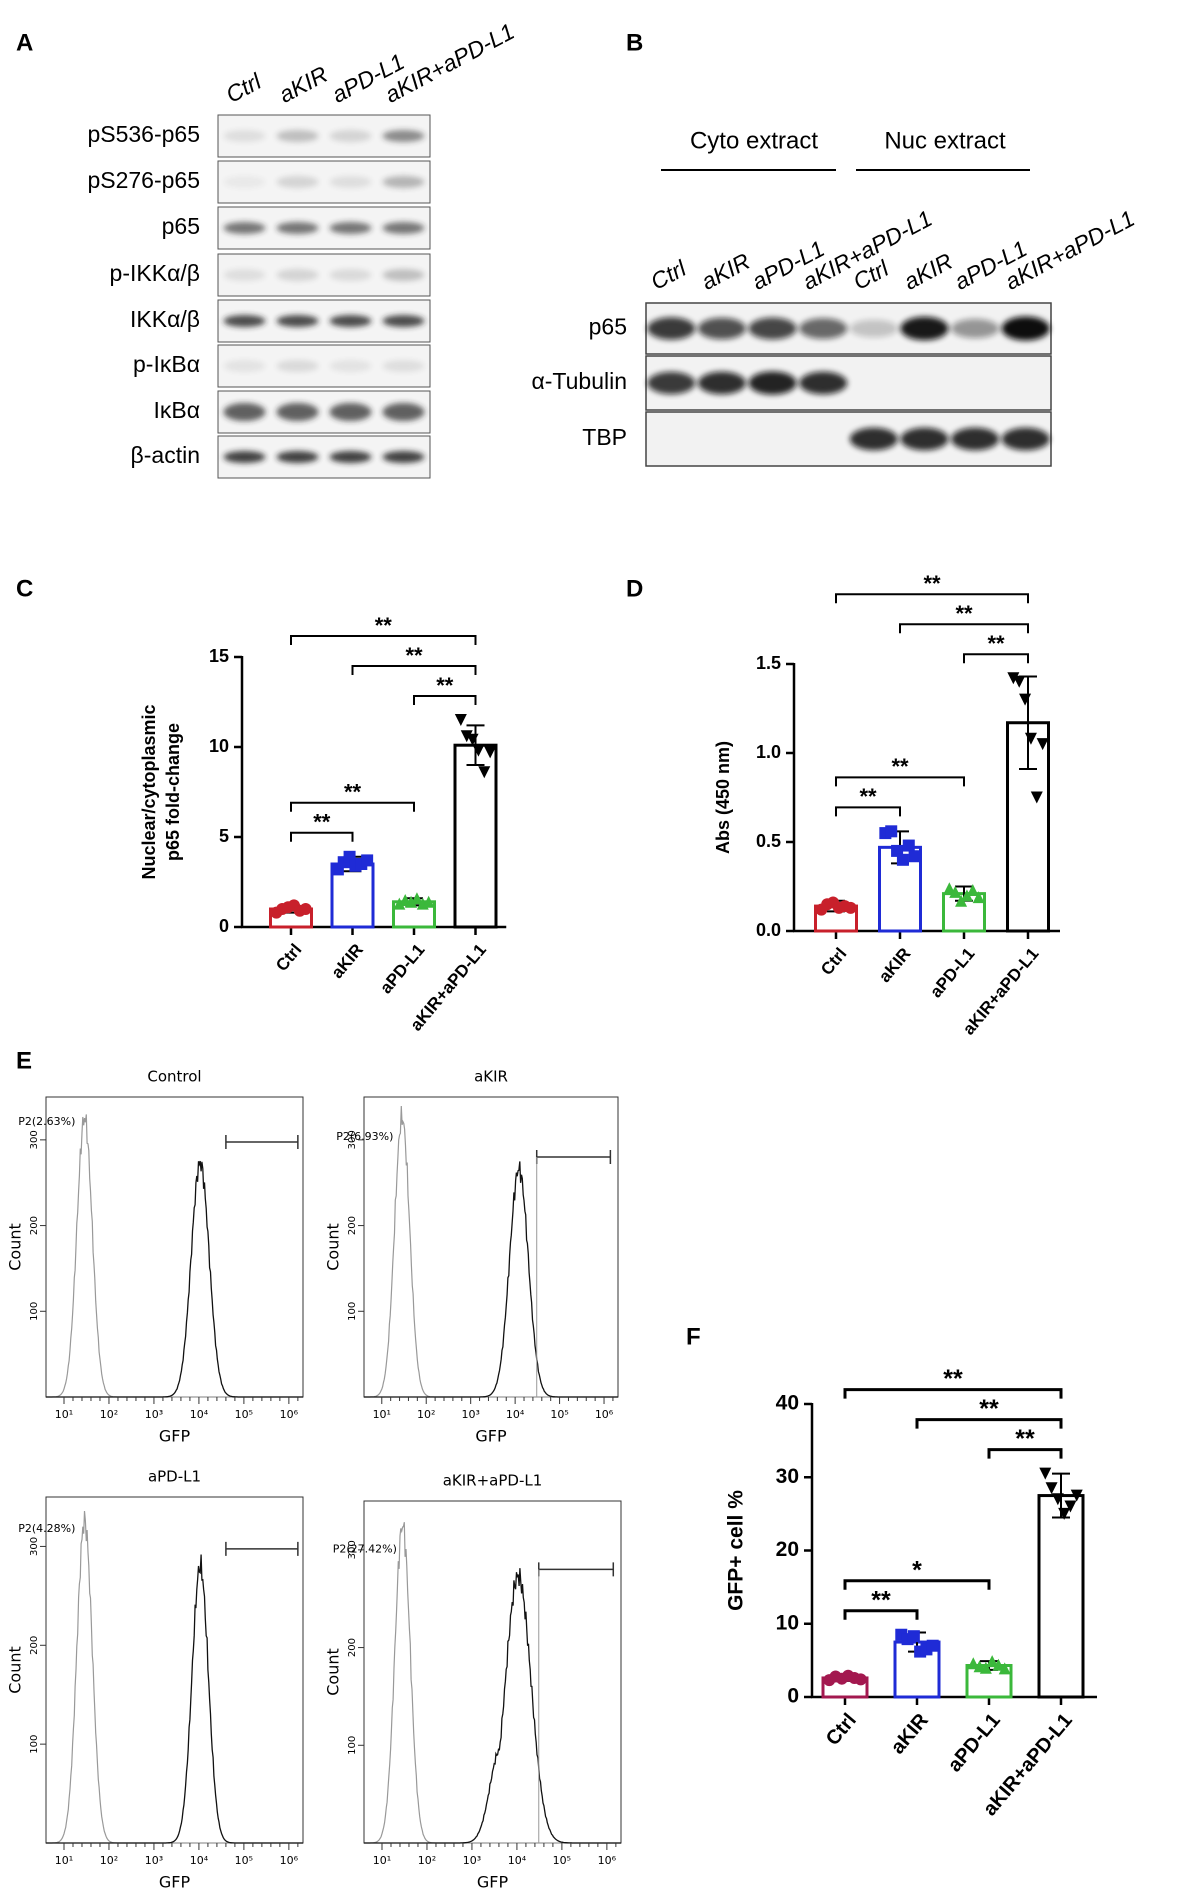 The height and width of the screenshot is (1902, 1182). Describe the element at coordinates (143, 180) in the screenshot. I see `row-label: pS276-p65` at that location.